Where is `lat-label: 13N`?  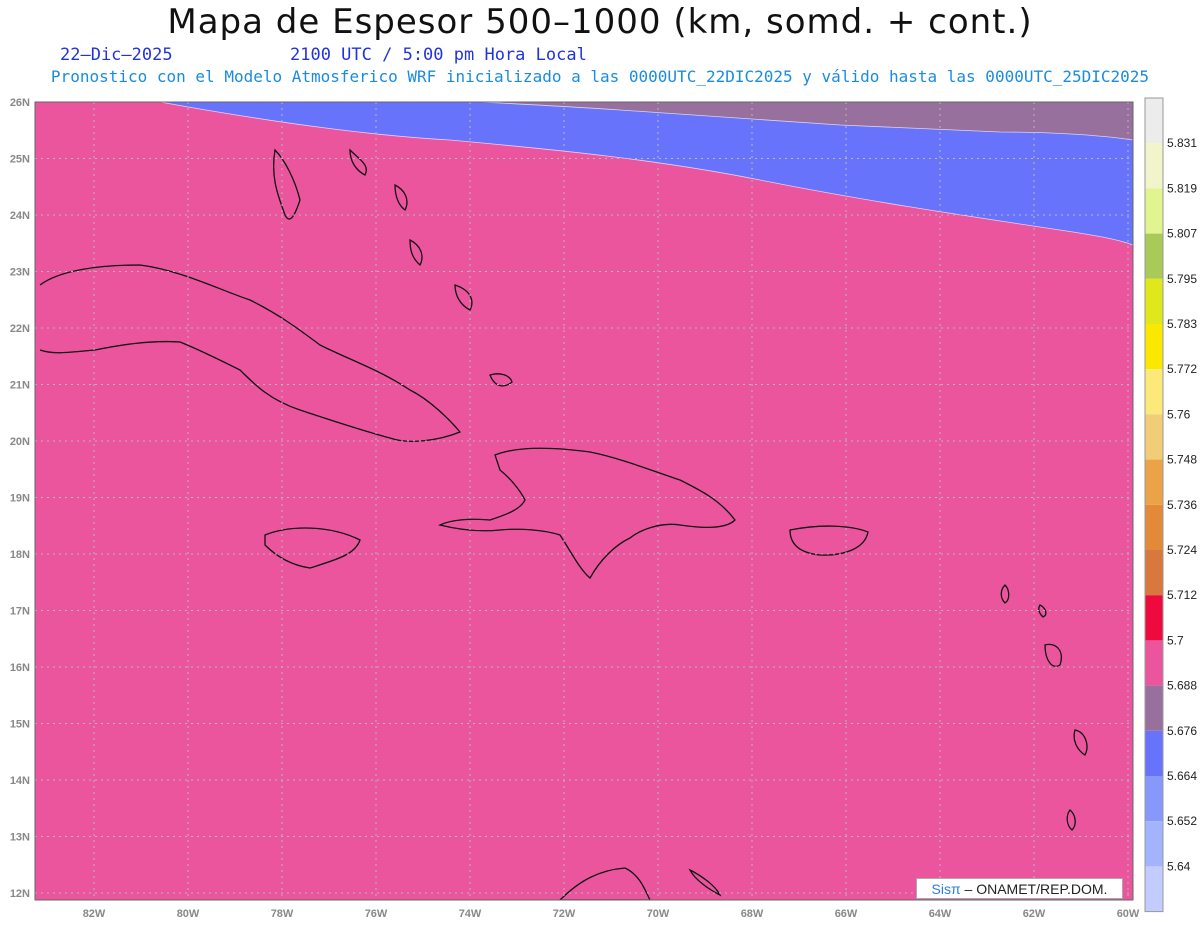 lat-label: 13N is located at coordinates (20, 838).